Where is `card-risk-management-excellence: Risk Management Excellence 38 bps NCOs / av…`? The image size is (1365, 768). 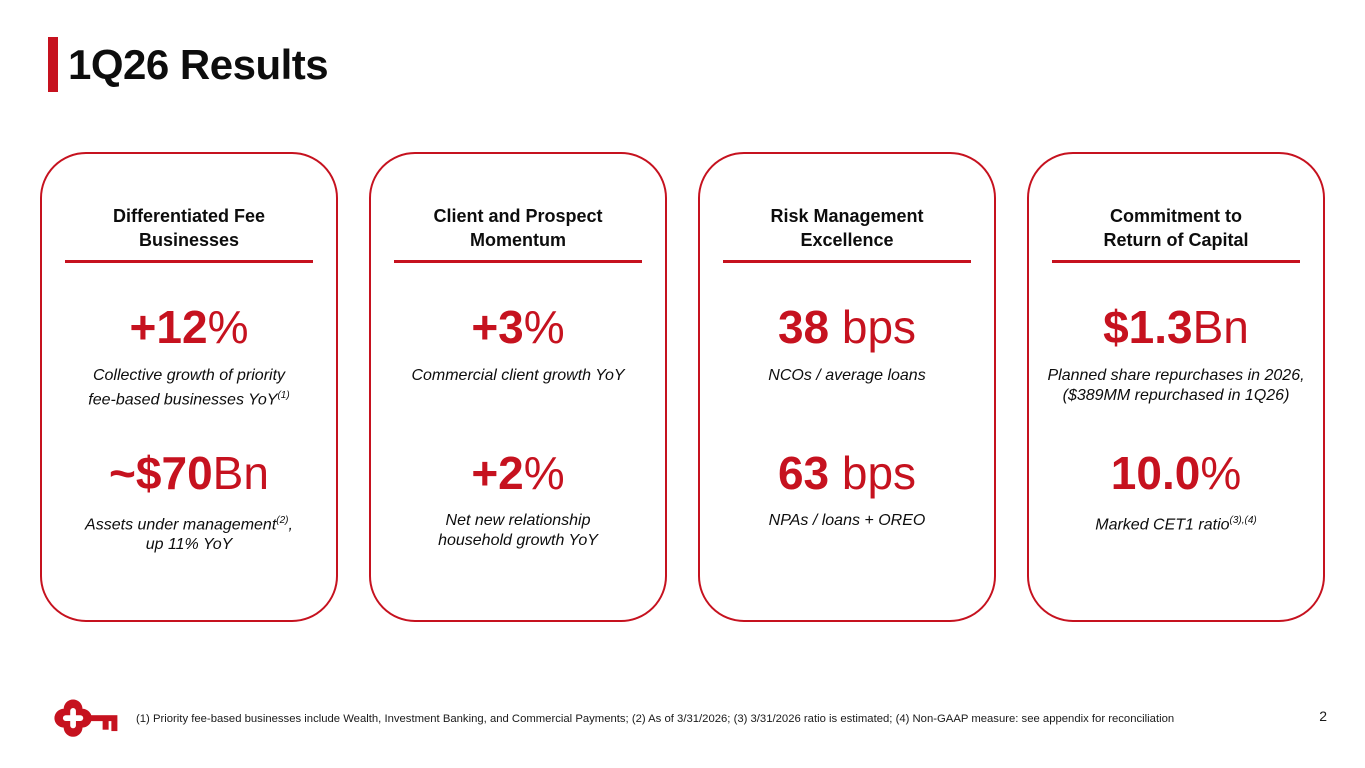
card-risk-management-excellence: Risk Management Excellence 38 bps NCOs / av… is located at coordinates (847, 387).